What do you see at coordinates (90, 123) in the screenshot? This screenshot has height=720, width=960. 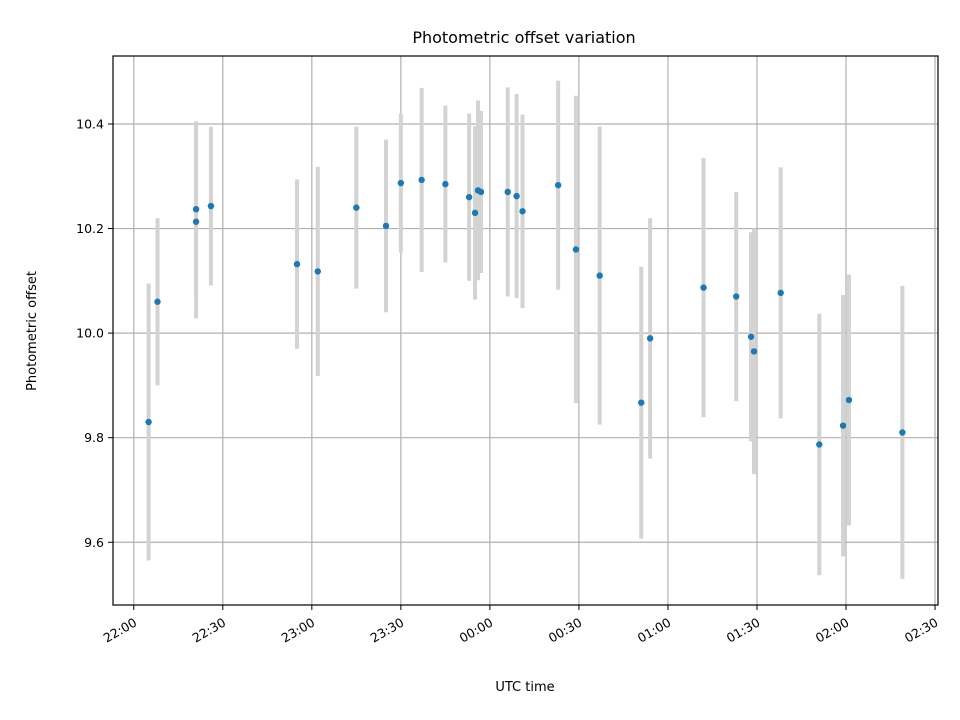 I see `y-tick-label: 10.4` at bounding box center [90, 123].